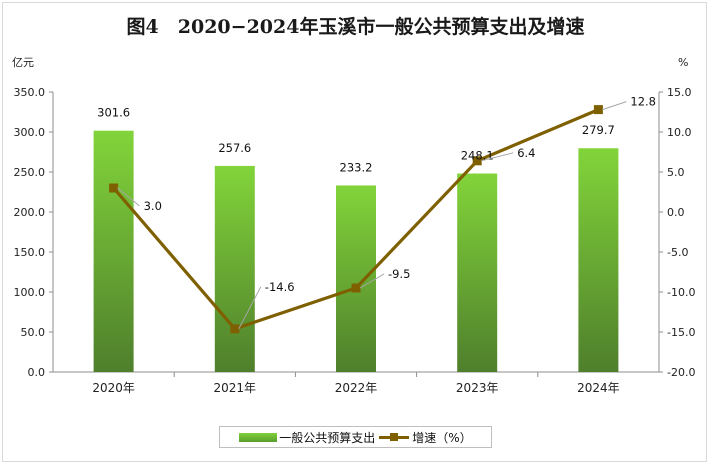 This screenshot has width=711, height=466. Describe the element at coordinates (679, 92) in the screenshot. I see `right-axis-tick-label: 15.0` at that location.